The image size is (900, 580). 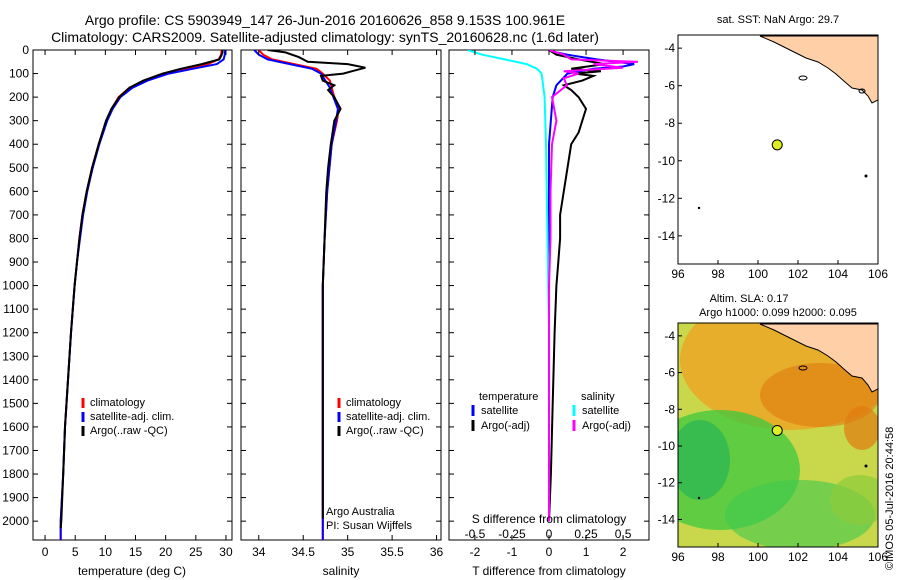 I want to click on y-tick-label: 600, so click(x=19, y=191).